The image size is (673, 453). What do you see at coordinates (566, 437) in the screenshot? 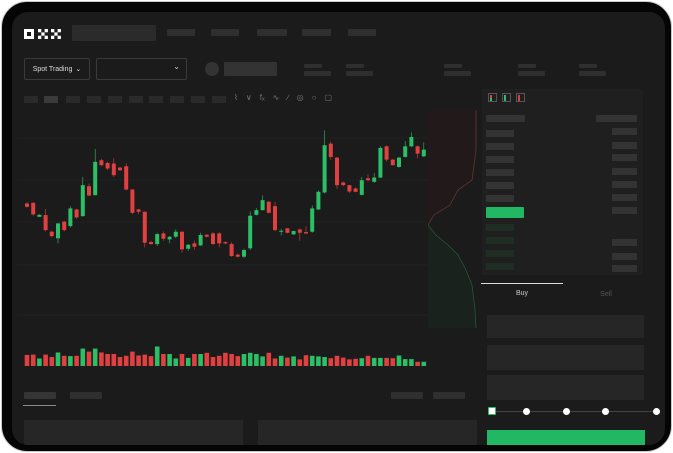
I see `buy-button` at bounding box center [566, 437].